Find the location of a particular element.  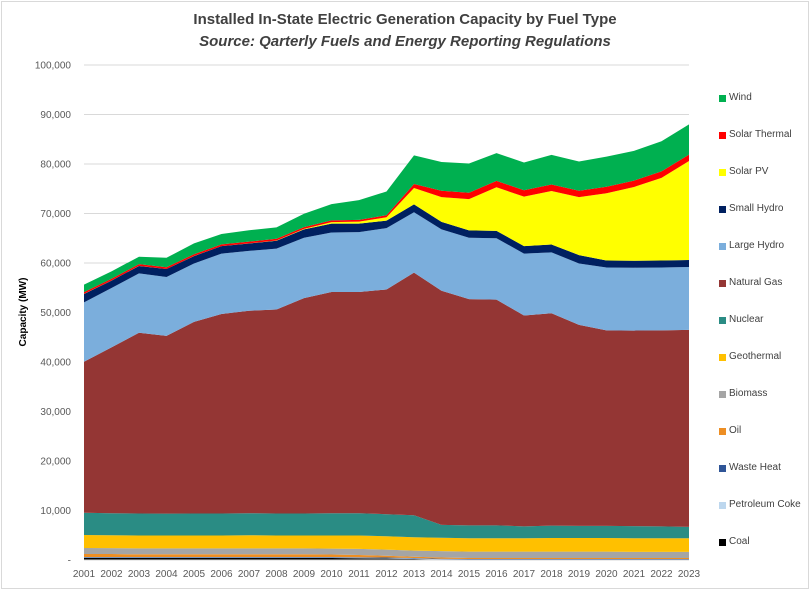

legend-label: Natural Gas is located at coordinates (756, 282).